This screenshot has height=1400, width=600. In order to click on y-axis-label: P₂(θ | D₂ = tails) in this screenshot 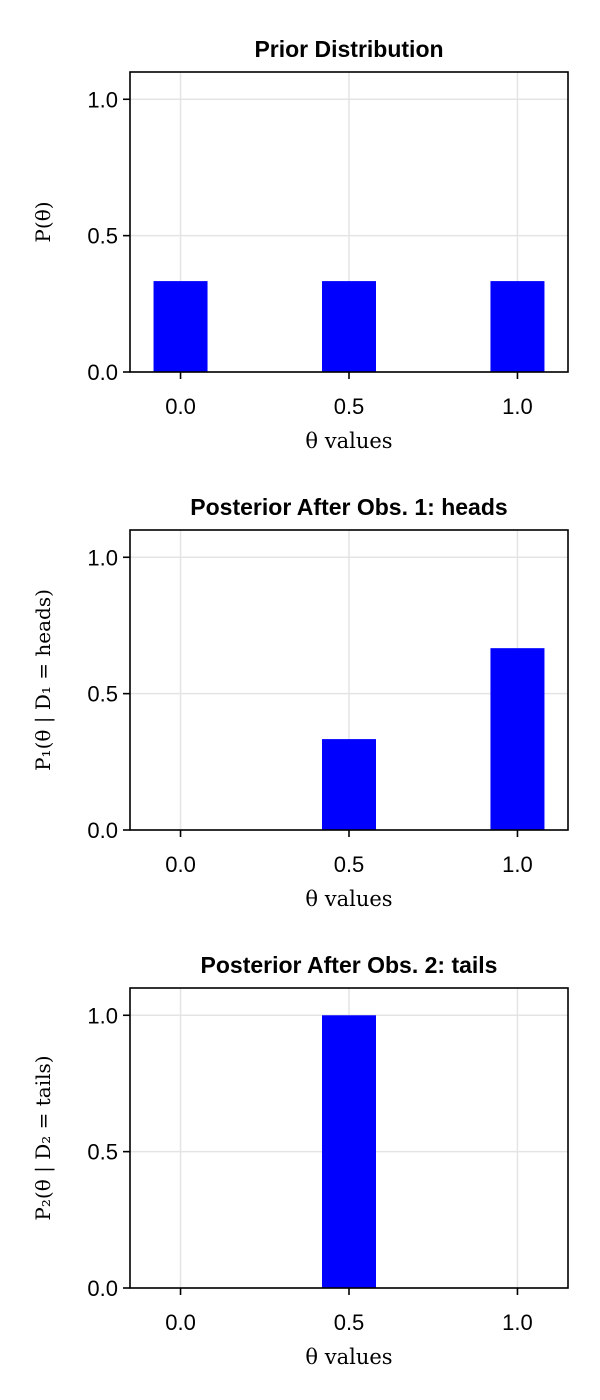, I will do `click(43, 1137)`.